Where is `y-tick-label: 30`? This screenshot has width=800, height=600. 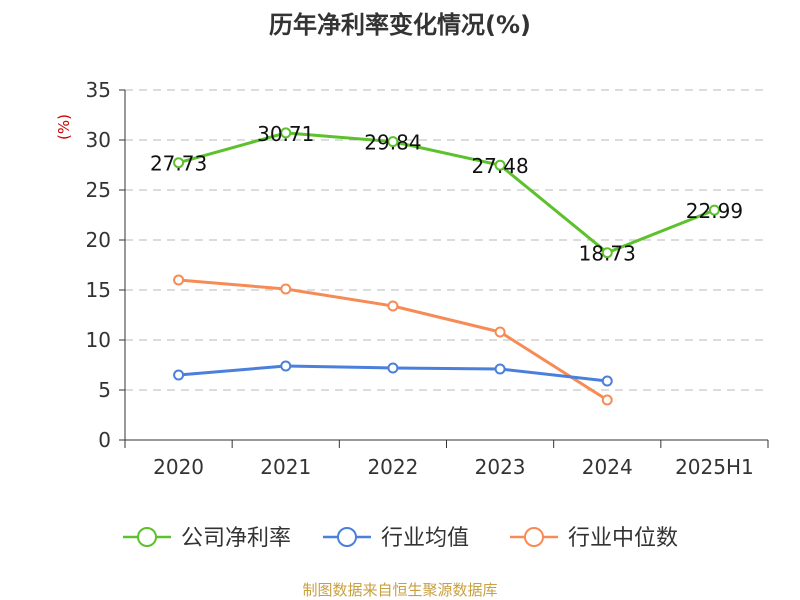
y-tick-label: 30 is located at coordinates (98, 140).